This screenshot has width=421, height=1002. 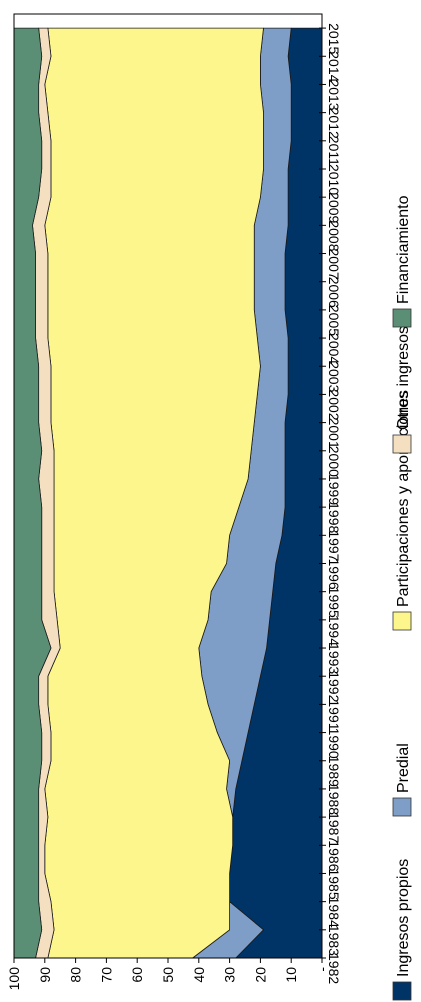 What do you see at coordinates (334, 433) in the screenshot?
I see `year-tick-label: 2001` at bounding box center [334, 433].